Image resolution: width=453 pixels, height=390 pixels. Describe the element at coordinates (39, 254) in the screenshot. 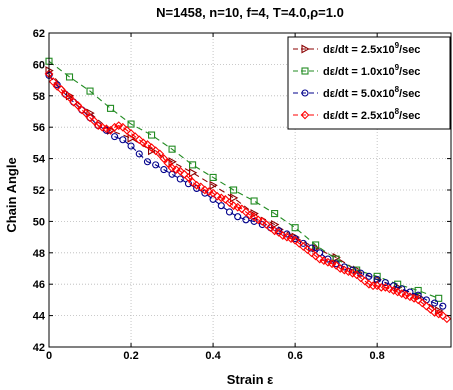

I see `y-tick-label: 48` at that location.